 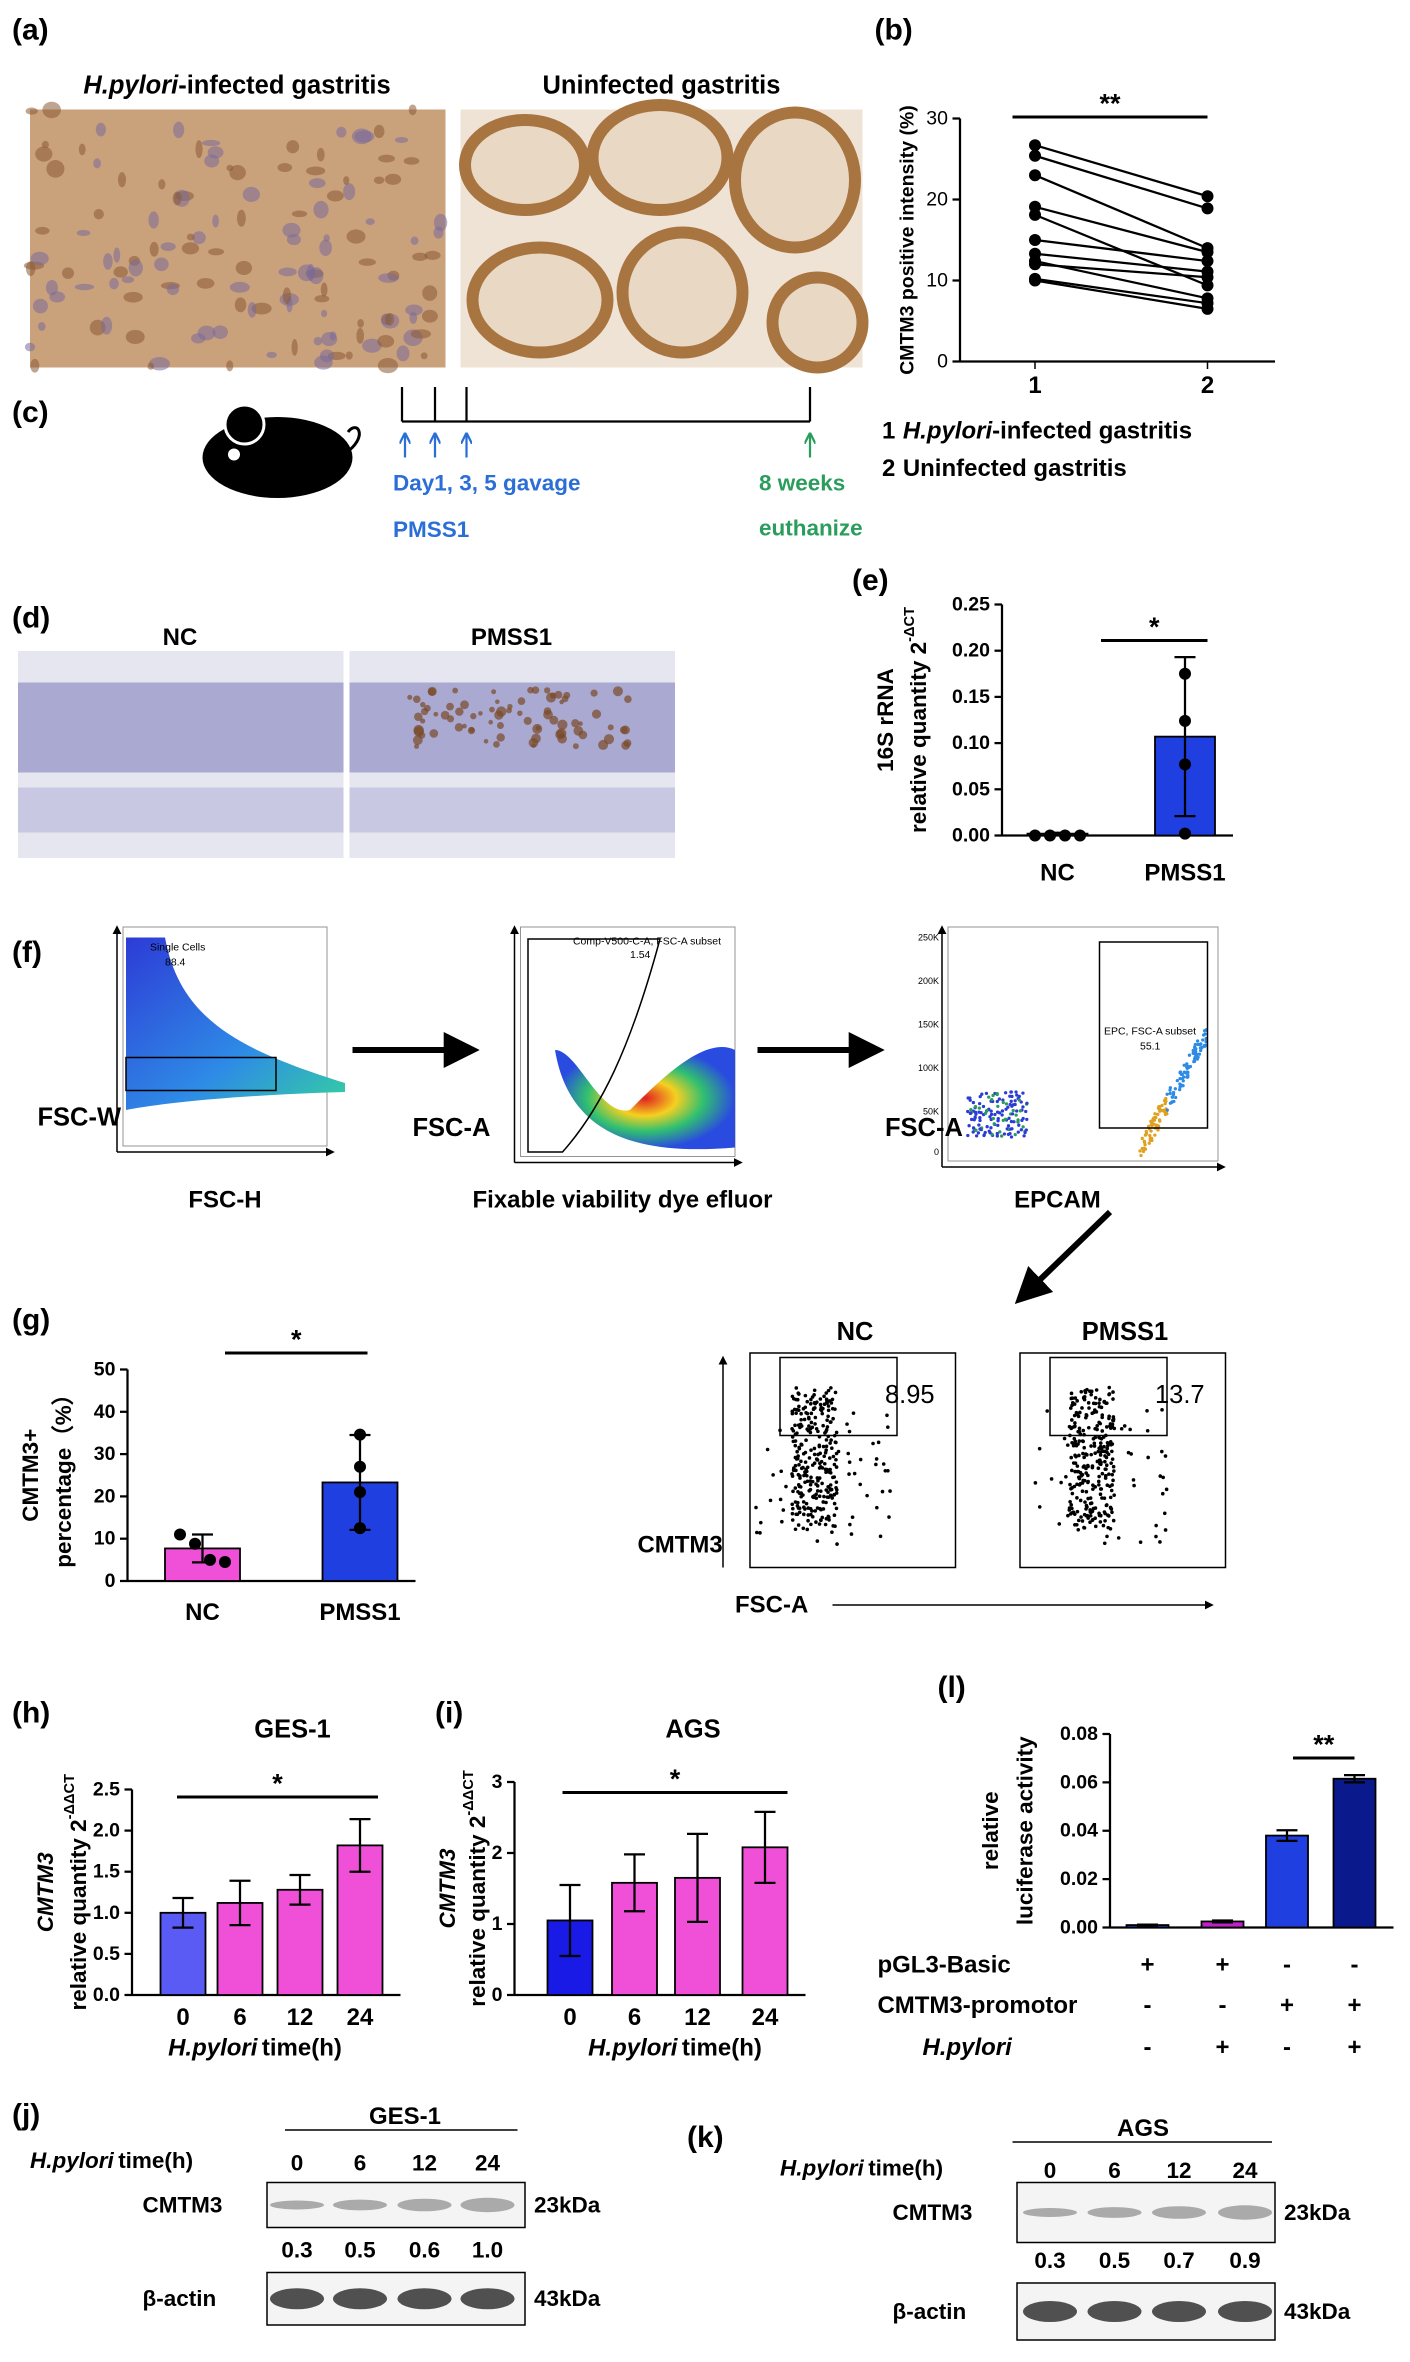 What do you see at coordinates (623, 1199) in the screenshot?
I see `label: Fixable viability dye efluor` at bounding box center [623, 1199].